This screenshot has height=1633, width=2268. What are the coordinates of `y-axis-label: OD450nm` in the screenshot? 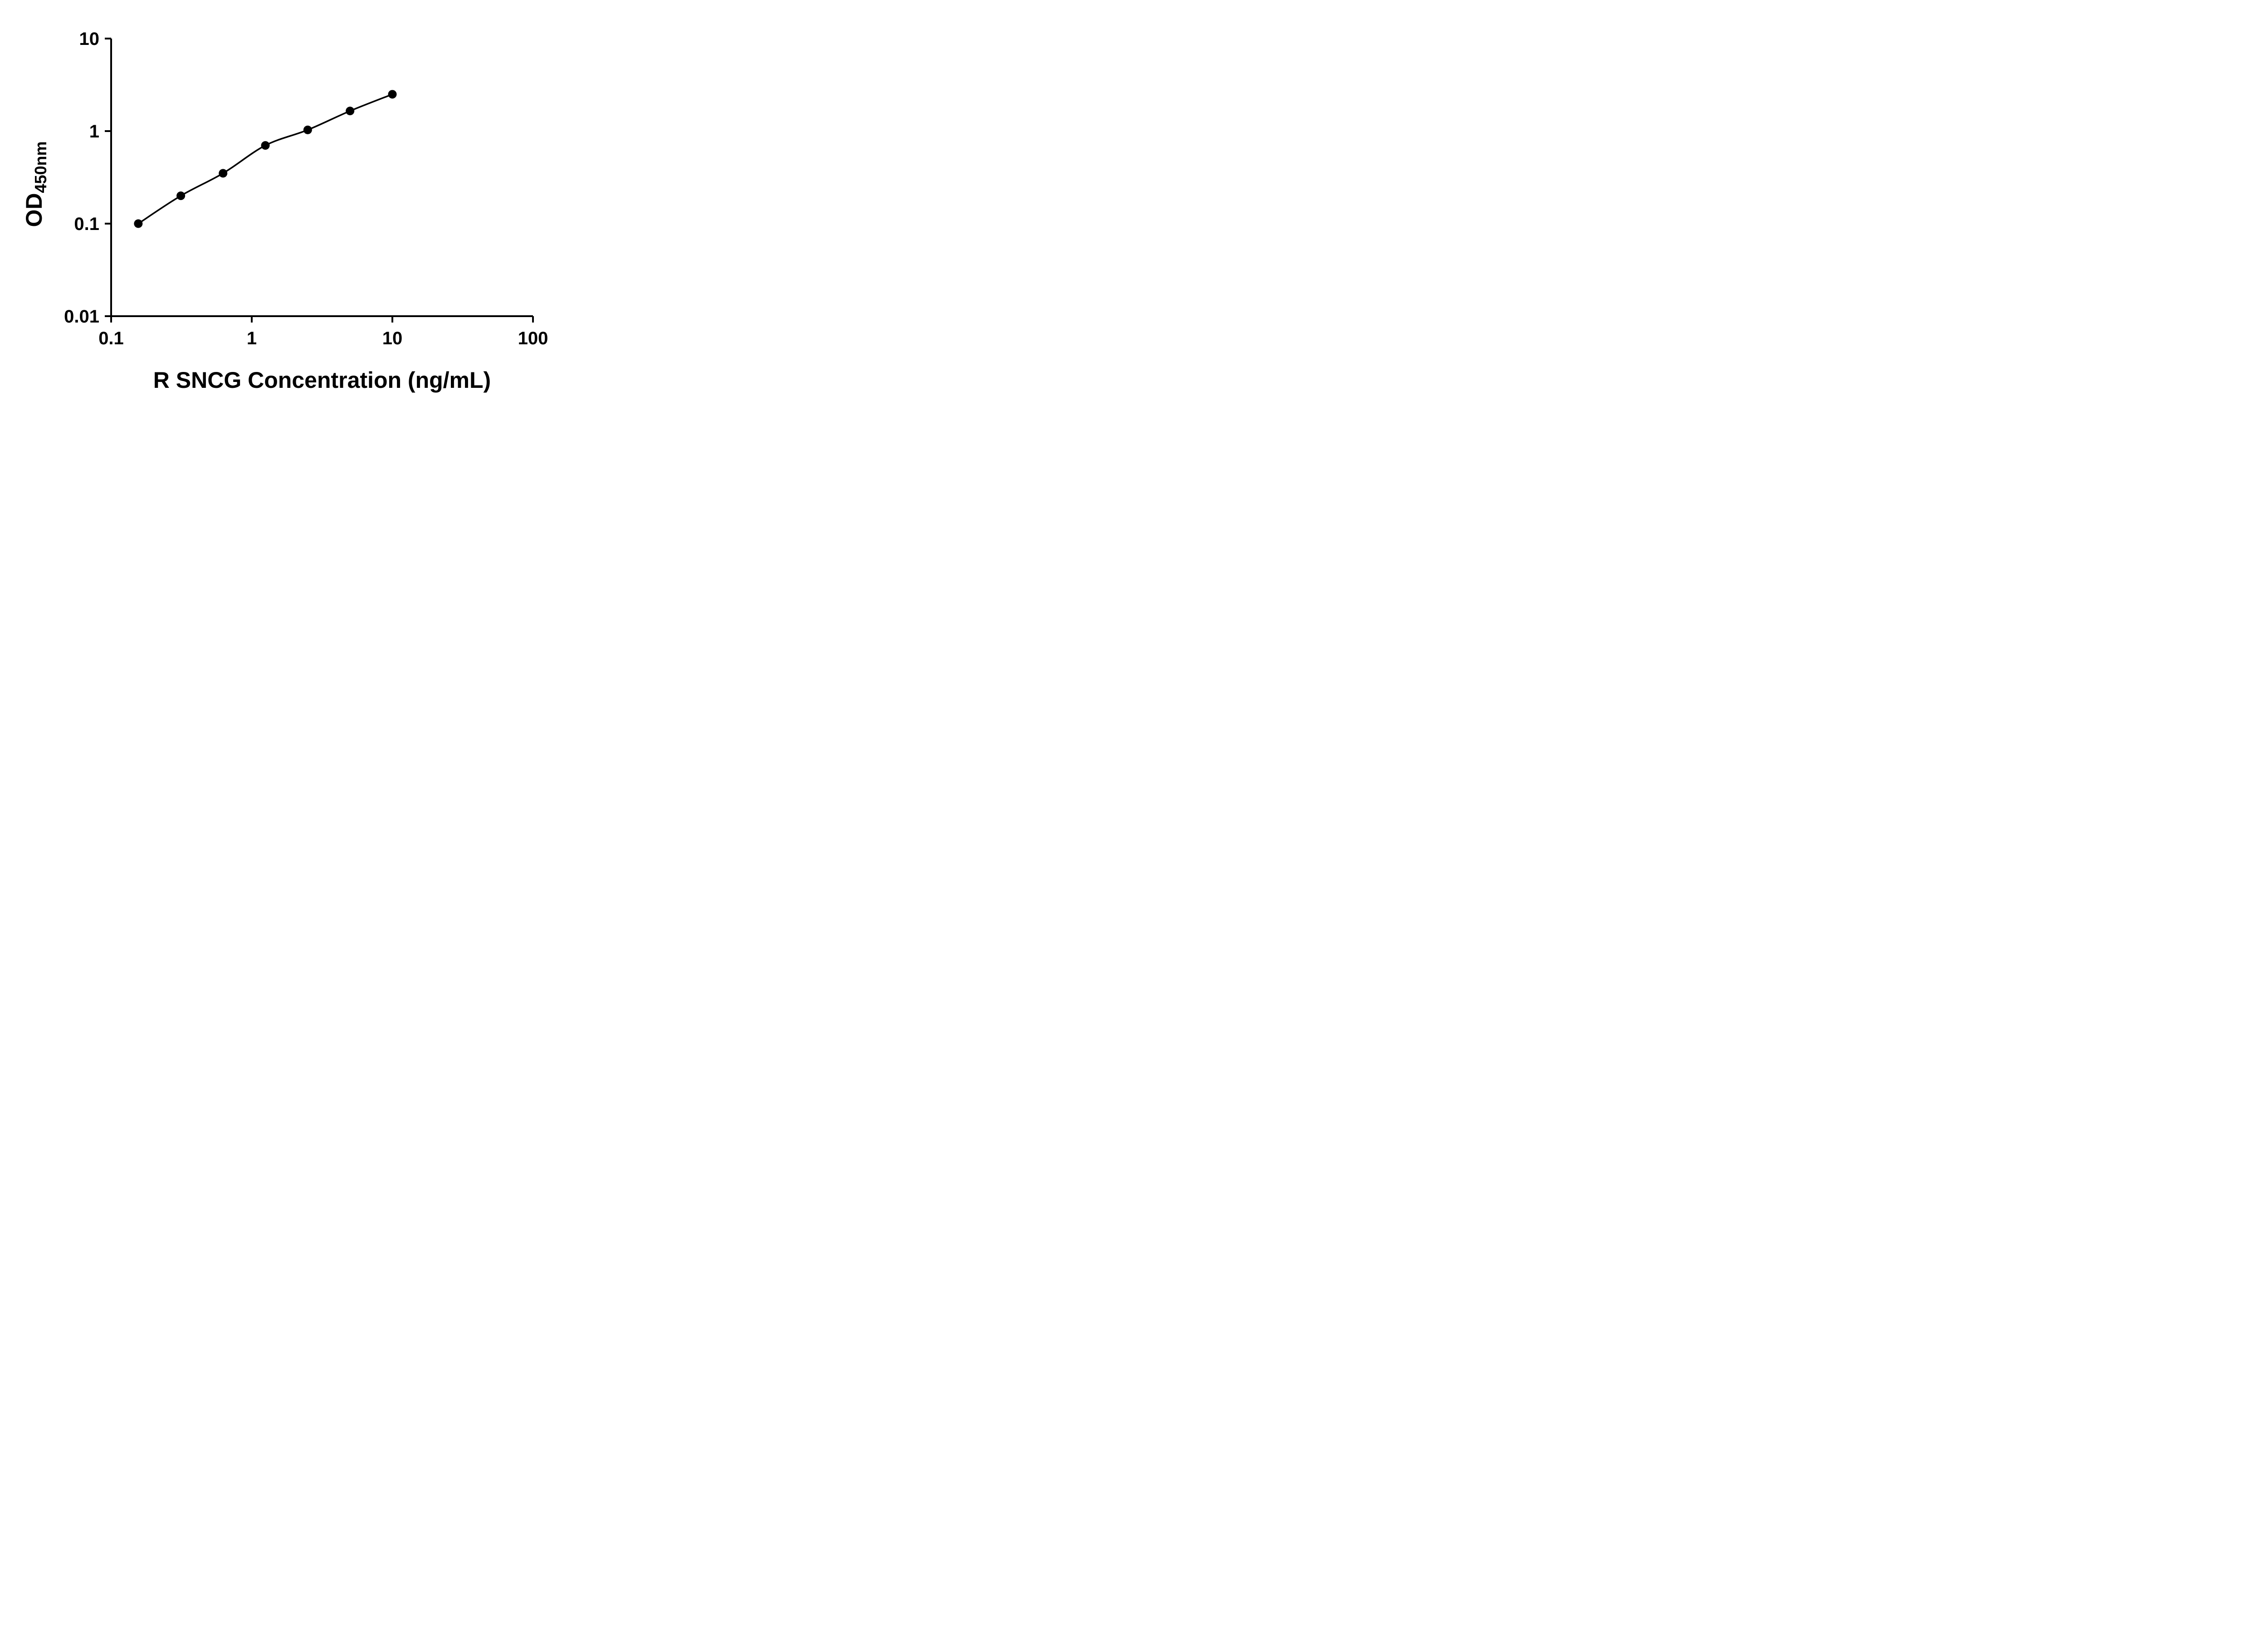 It's located at (36, 184).